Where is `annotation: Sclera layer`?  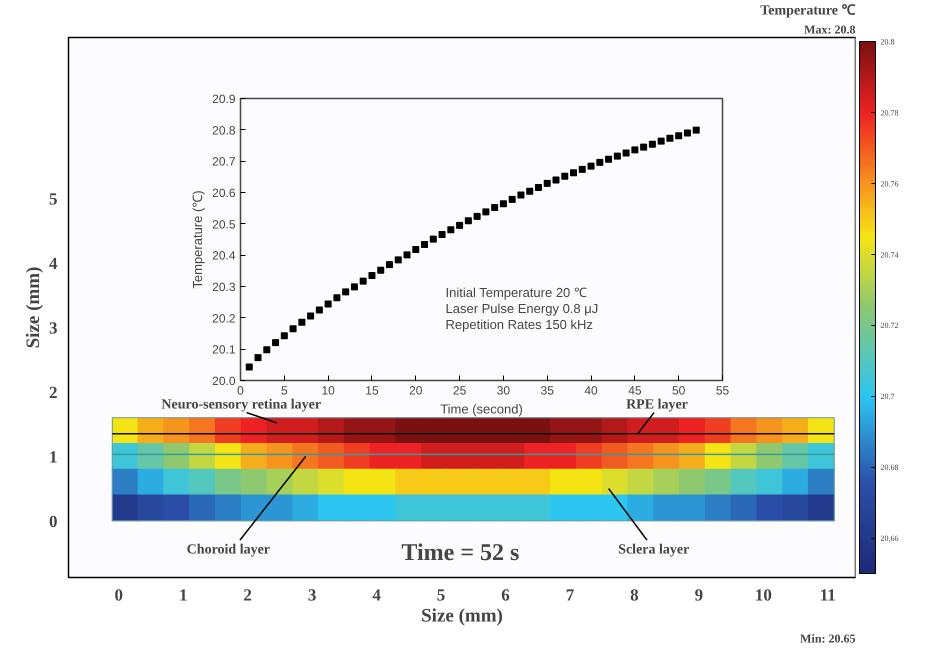 annotation: Sclera layer is located at coordinates (654, 550).